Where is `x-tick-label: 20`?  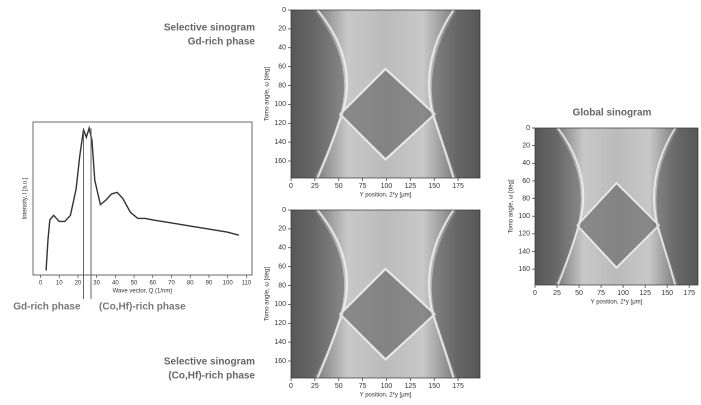
x-tick-label: 20 is located at coordinates (78, 284).